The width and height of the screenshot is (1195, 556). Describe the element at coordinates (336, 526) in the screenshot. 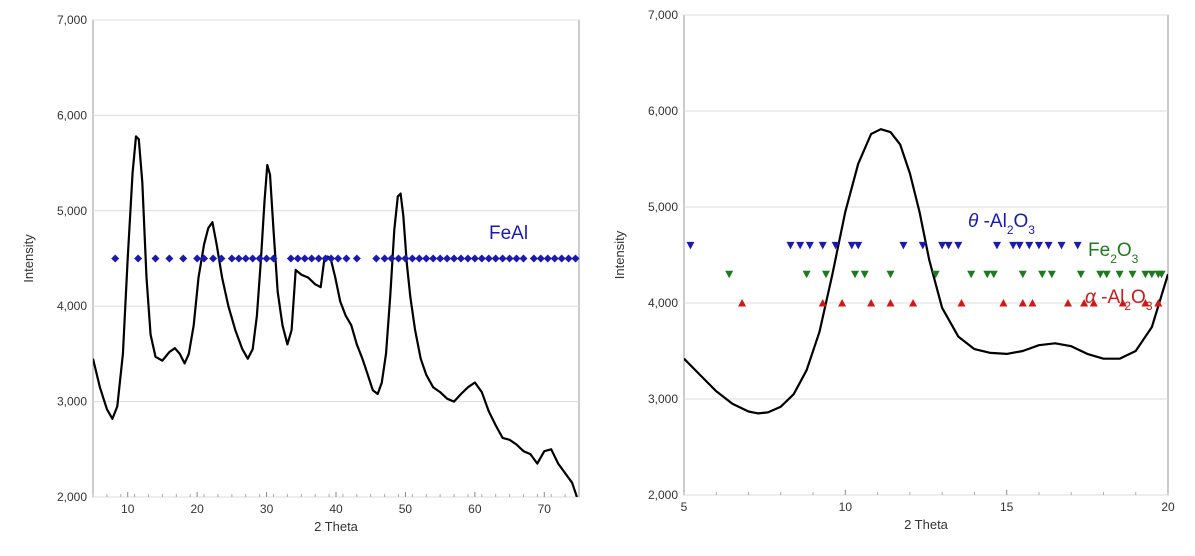

I see `x-axis-label: 2 Theta` at that location.